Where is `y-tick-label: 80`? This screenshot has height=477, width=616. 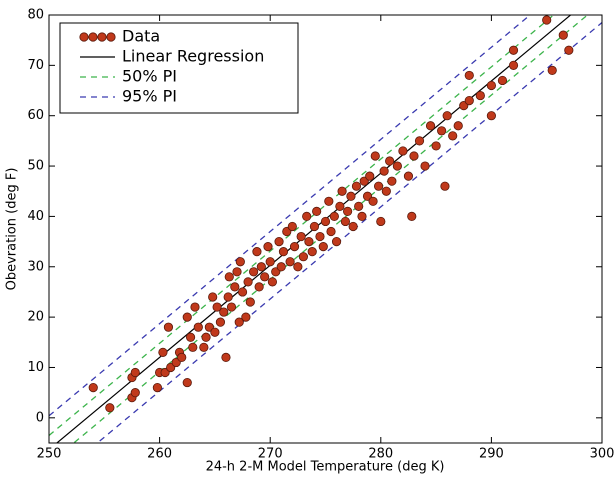 y-tick-label: 80 is located at coordinates (35, 15).